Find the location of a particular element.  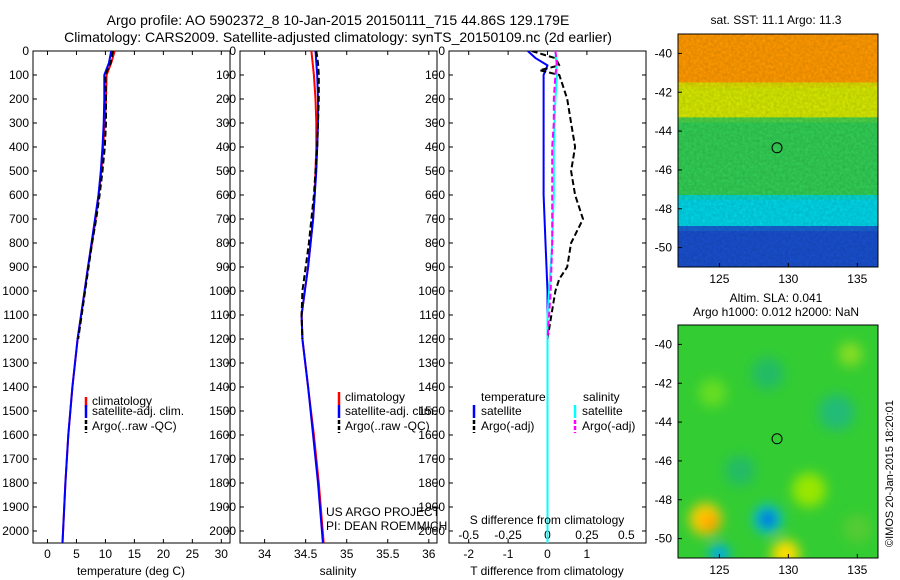

salinity-xtick-label: 34.5 is located at coordinates (306, 554).